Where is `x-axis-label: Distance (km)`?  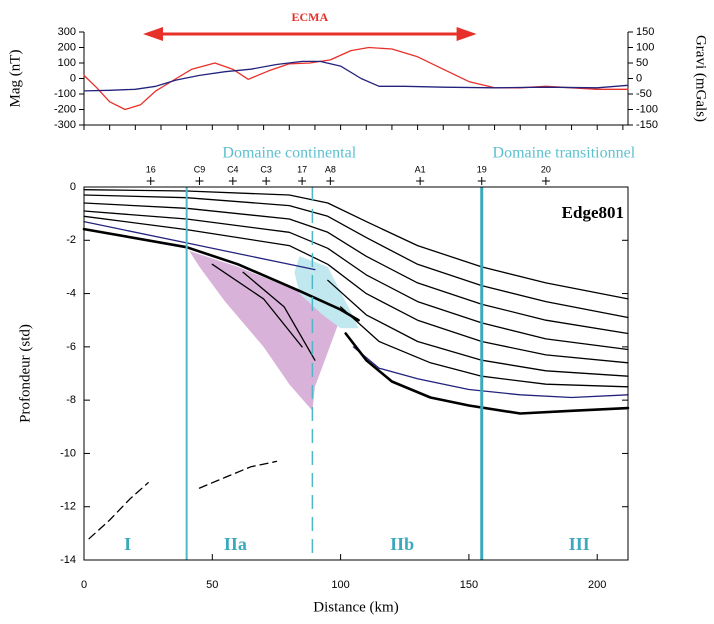
x-axis-label: Distance (km) is located at coordinates (355, 607).